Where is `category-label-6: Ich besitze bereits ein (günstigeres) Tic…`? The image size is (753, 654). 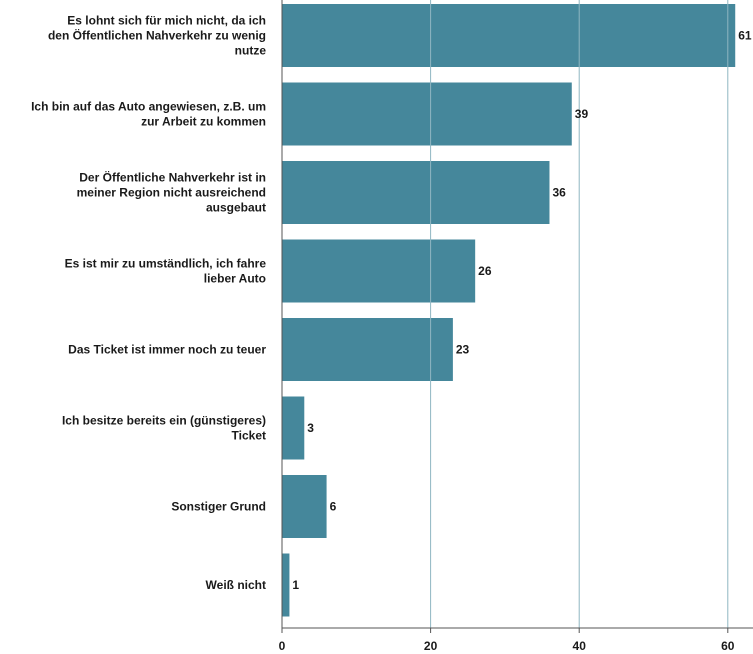 category-label-6: Ich besitze bereits ein (günstigeres) Tic… is located at coordinates (164, 428).